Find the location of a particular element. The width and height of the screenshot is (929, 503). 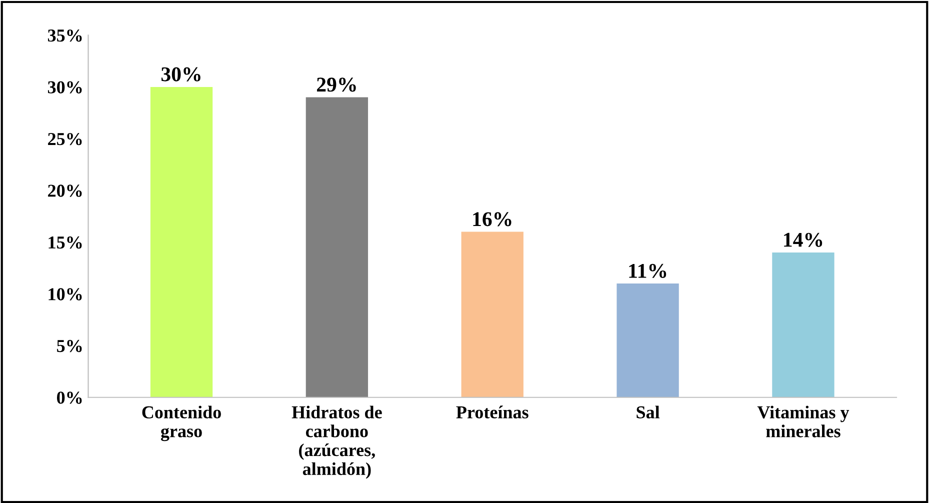

x-tick-label: Sal is located at coordinates (648, 412).